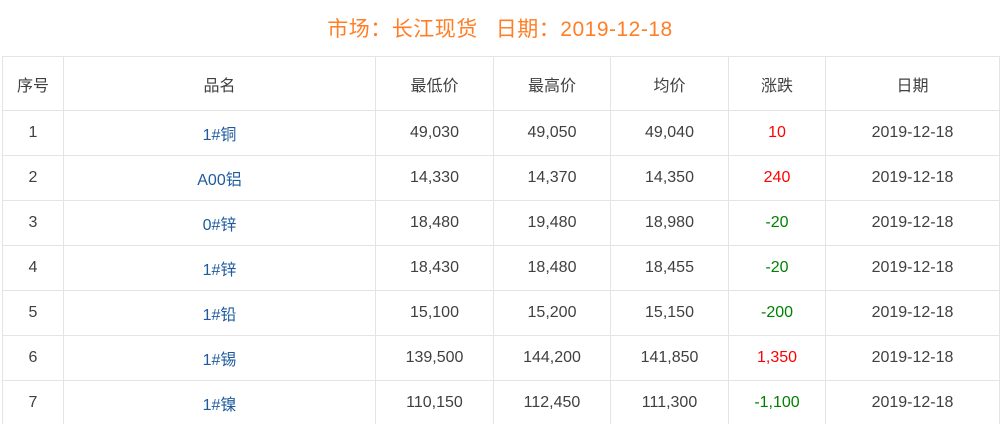 The image size is (1000, 424). What do you see at coordinates (434, 402) in the screenshot?
I see `cell-low-price: 110,150` at bounding box center [434, 402].